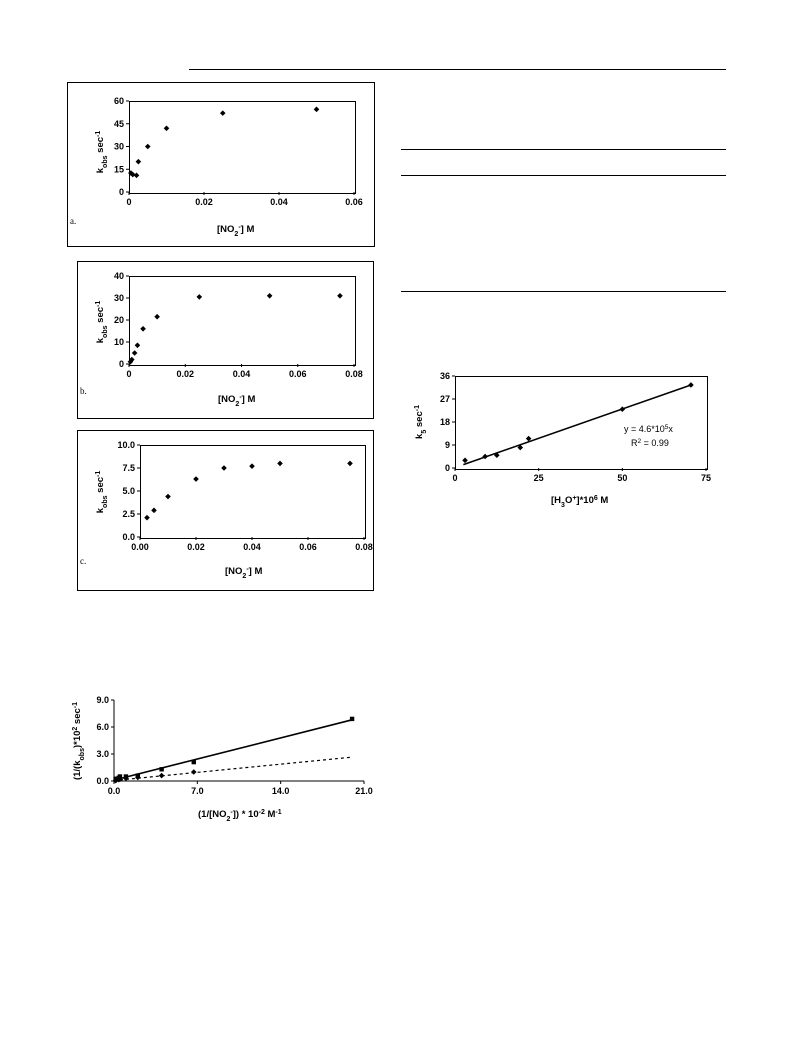 The image size is (793, 1059). Describe the element at coordinates (253, 492) in the screenshot. I see `chart-c-plot-frame` at that location.